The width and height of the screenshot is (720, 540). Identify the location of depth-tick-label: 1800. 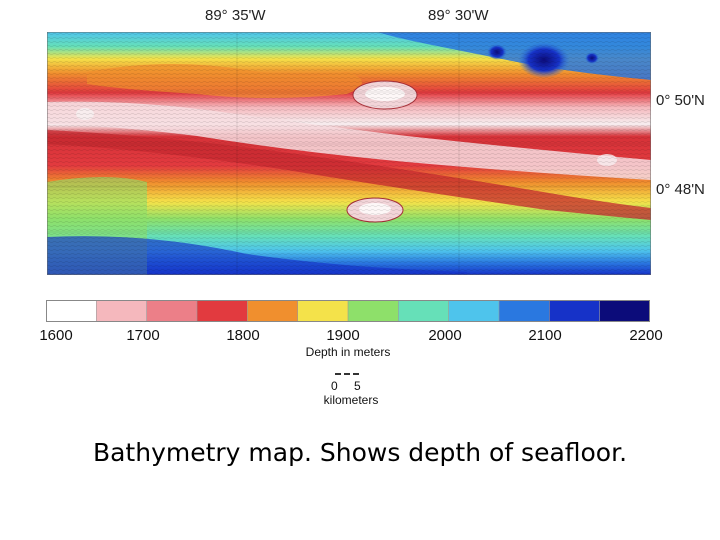
(243, 335).